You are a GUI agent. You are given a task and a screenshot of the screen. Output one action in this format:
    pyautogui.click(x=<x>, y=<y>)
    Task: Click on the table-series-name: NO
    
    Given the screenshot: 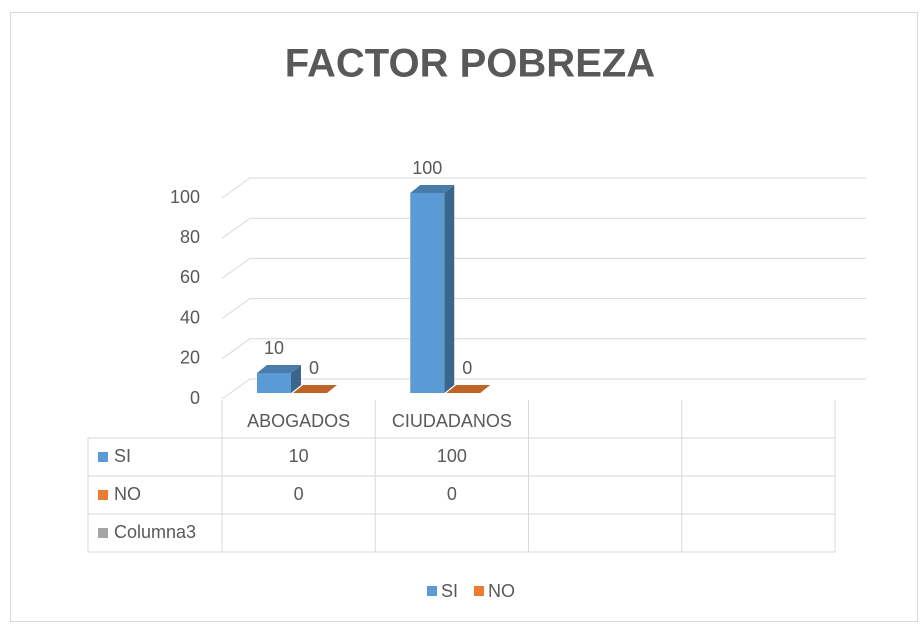 What is the action you would take?
    pyautogui.click(x=127, y=494)
    